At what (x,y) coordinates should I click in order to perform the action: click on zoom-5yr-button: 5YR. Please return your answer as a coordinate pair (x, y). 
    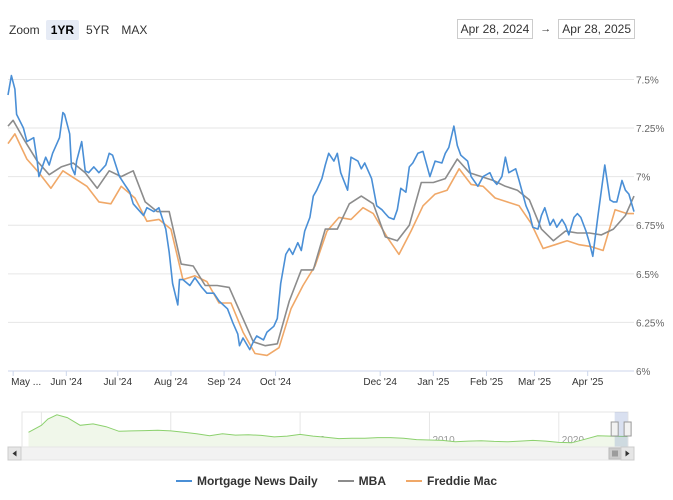
    Looking at the image, I should click on (98, 30).